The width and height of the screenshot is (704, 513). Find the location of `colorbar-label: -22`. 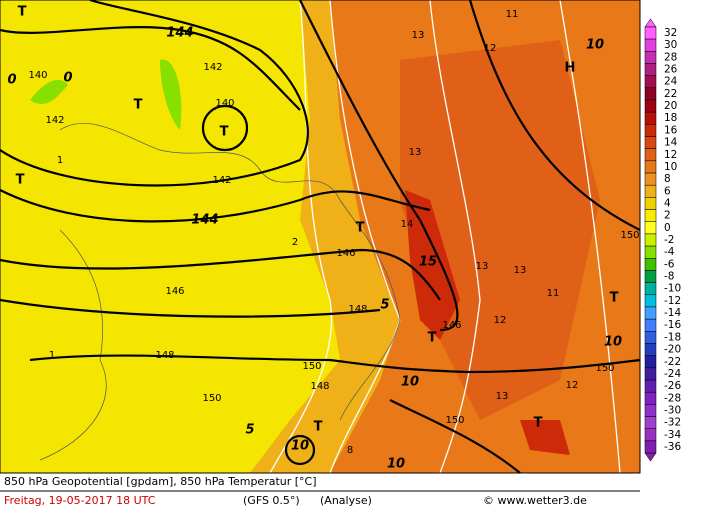

colorbar-label: -22 is located at coordinates (672, 362).